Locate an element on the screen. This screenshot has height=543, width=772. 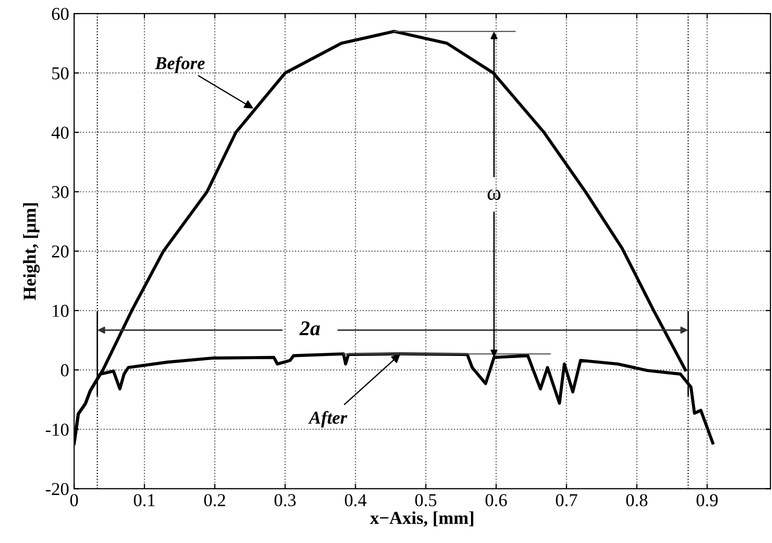
x-tick-label: 0.2 is located at coordinates (215, 500).